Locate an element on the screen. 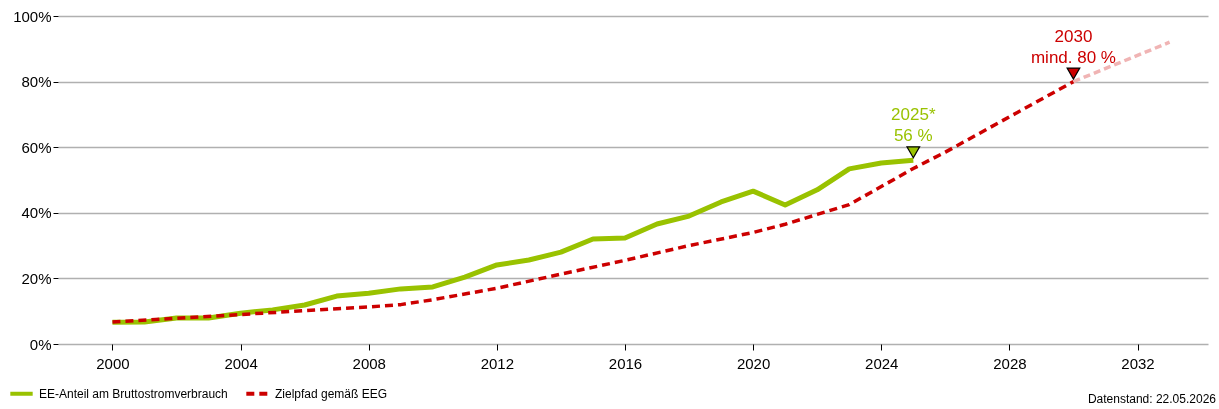 This screenshot has width=1219, height=409. text: Datenstand: 22.05.2026 is located at coordinates (1152, 399).